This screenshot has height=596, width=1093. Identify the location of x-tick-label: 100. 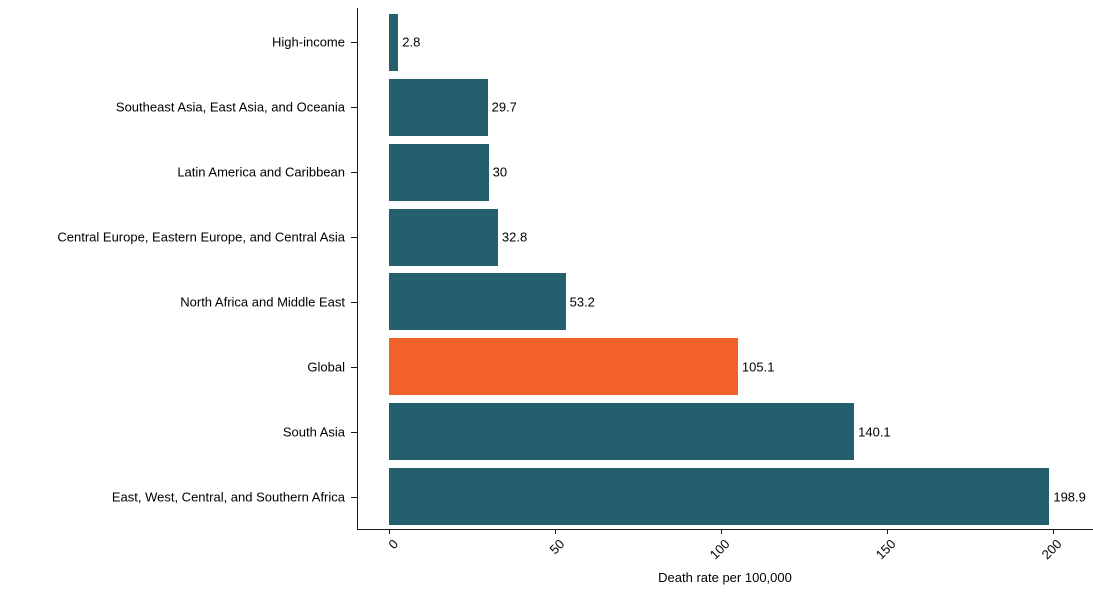
(719, 549).